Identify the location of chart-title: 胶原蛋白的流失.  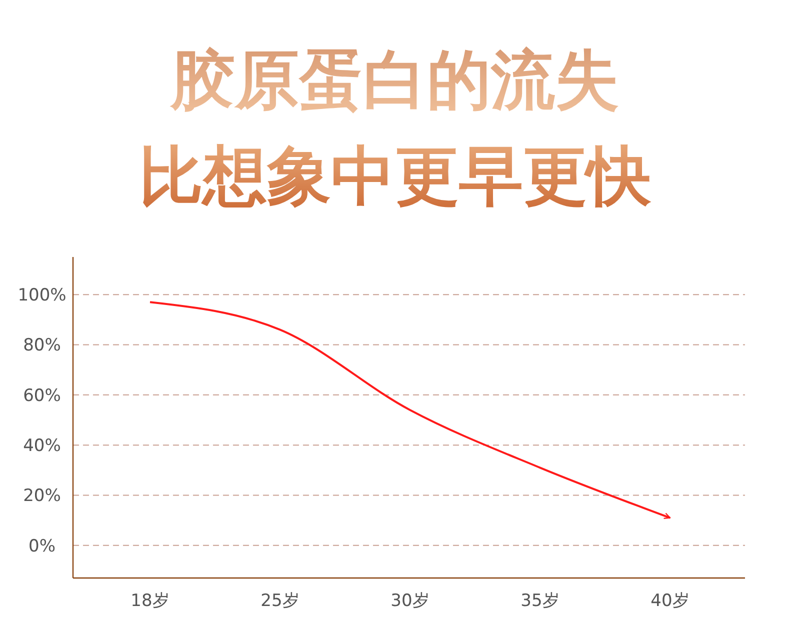
(394, 81).